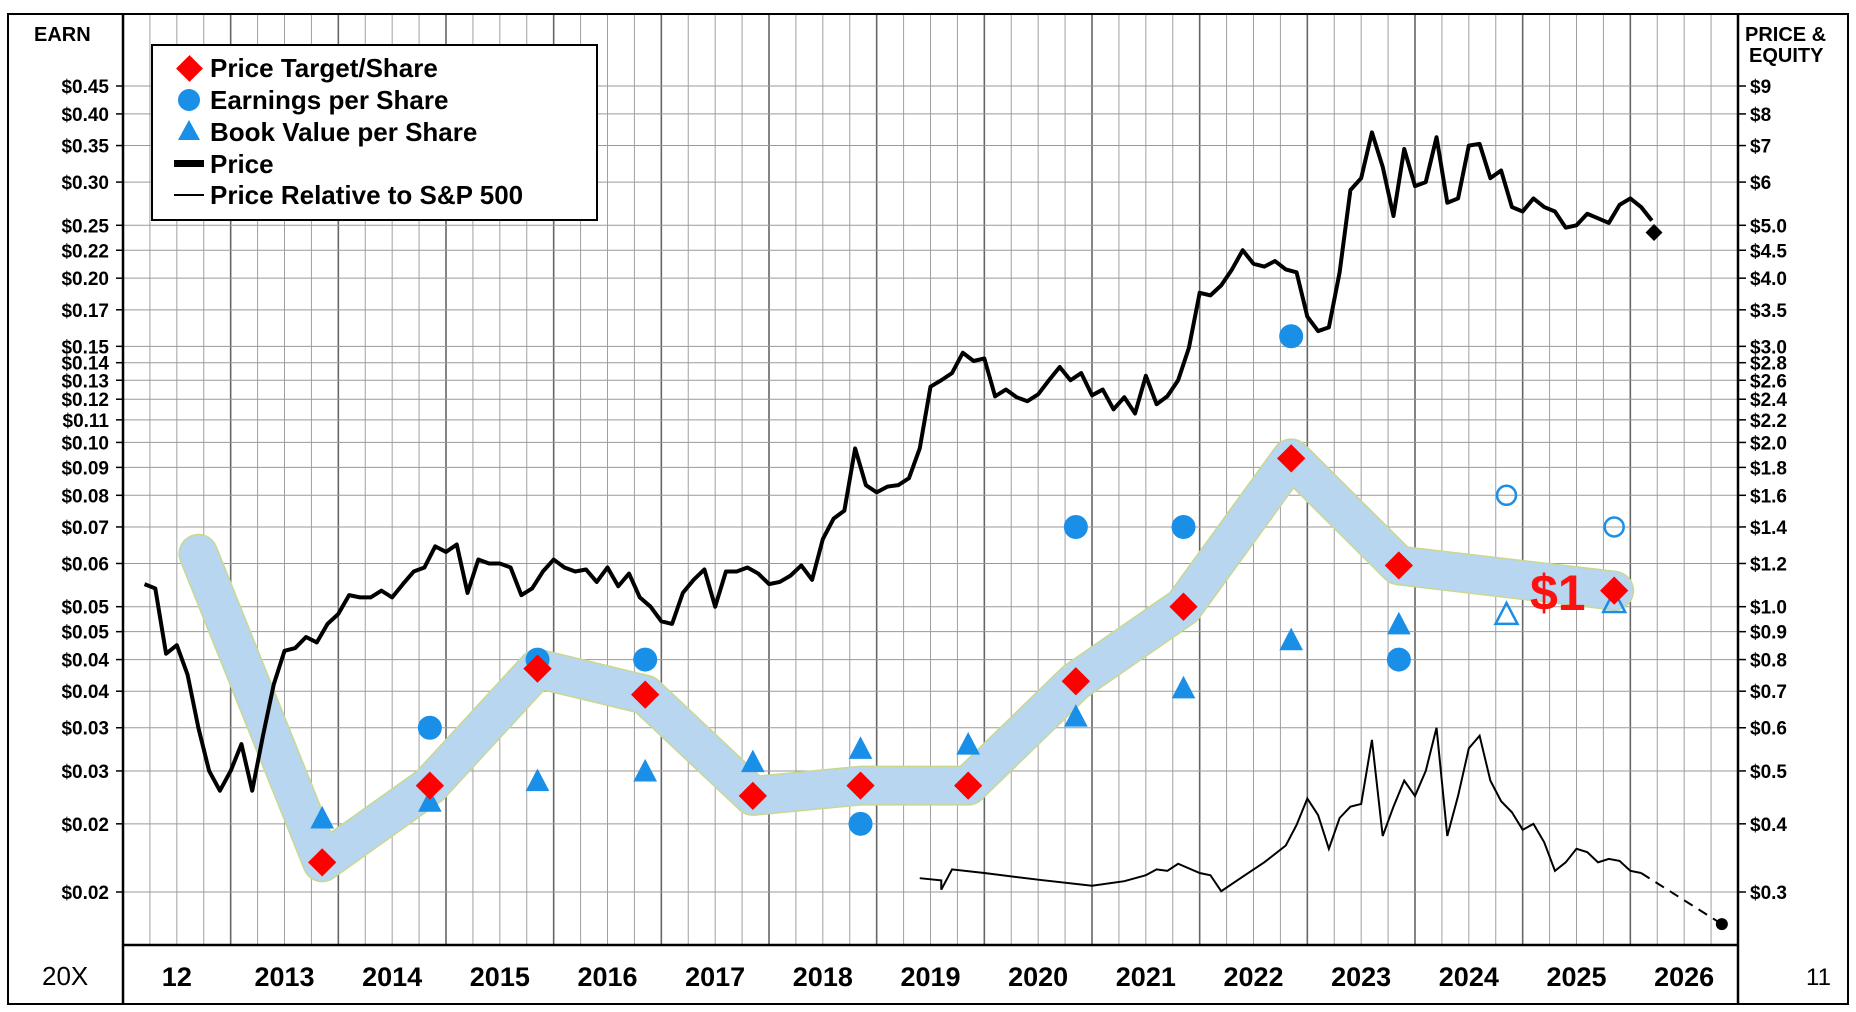  I want to click on legend-thin-line-icon, so click(189, 195).